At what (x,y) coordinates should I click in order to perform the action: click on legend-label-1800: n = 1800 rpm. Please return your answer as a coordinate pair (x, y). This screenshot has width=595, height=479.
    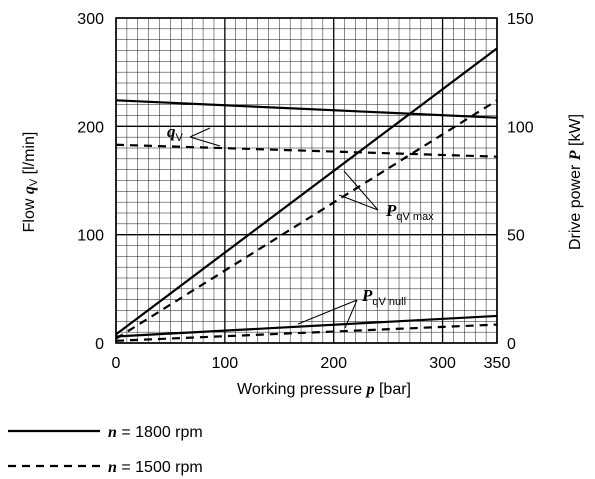
    Looking at the image, I should click on (155, 432).